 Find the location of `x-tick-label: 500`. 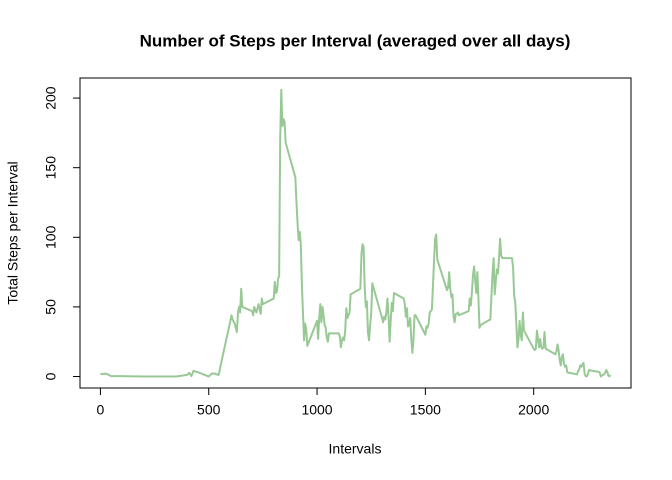

x-tick-label: 500 is located at coordinates (209, 410).